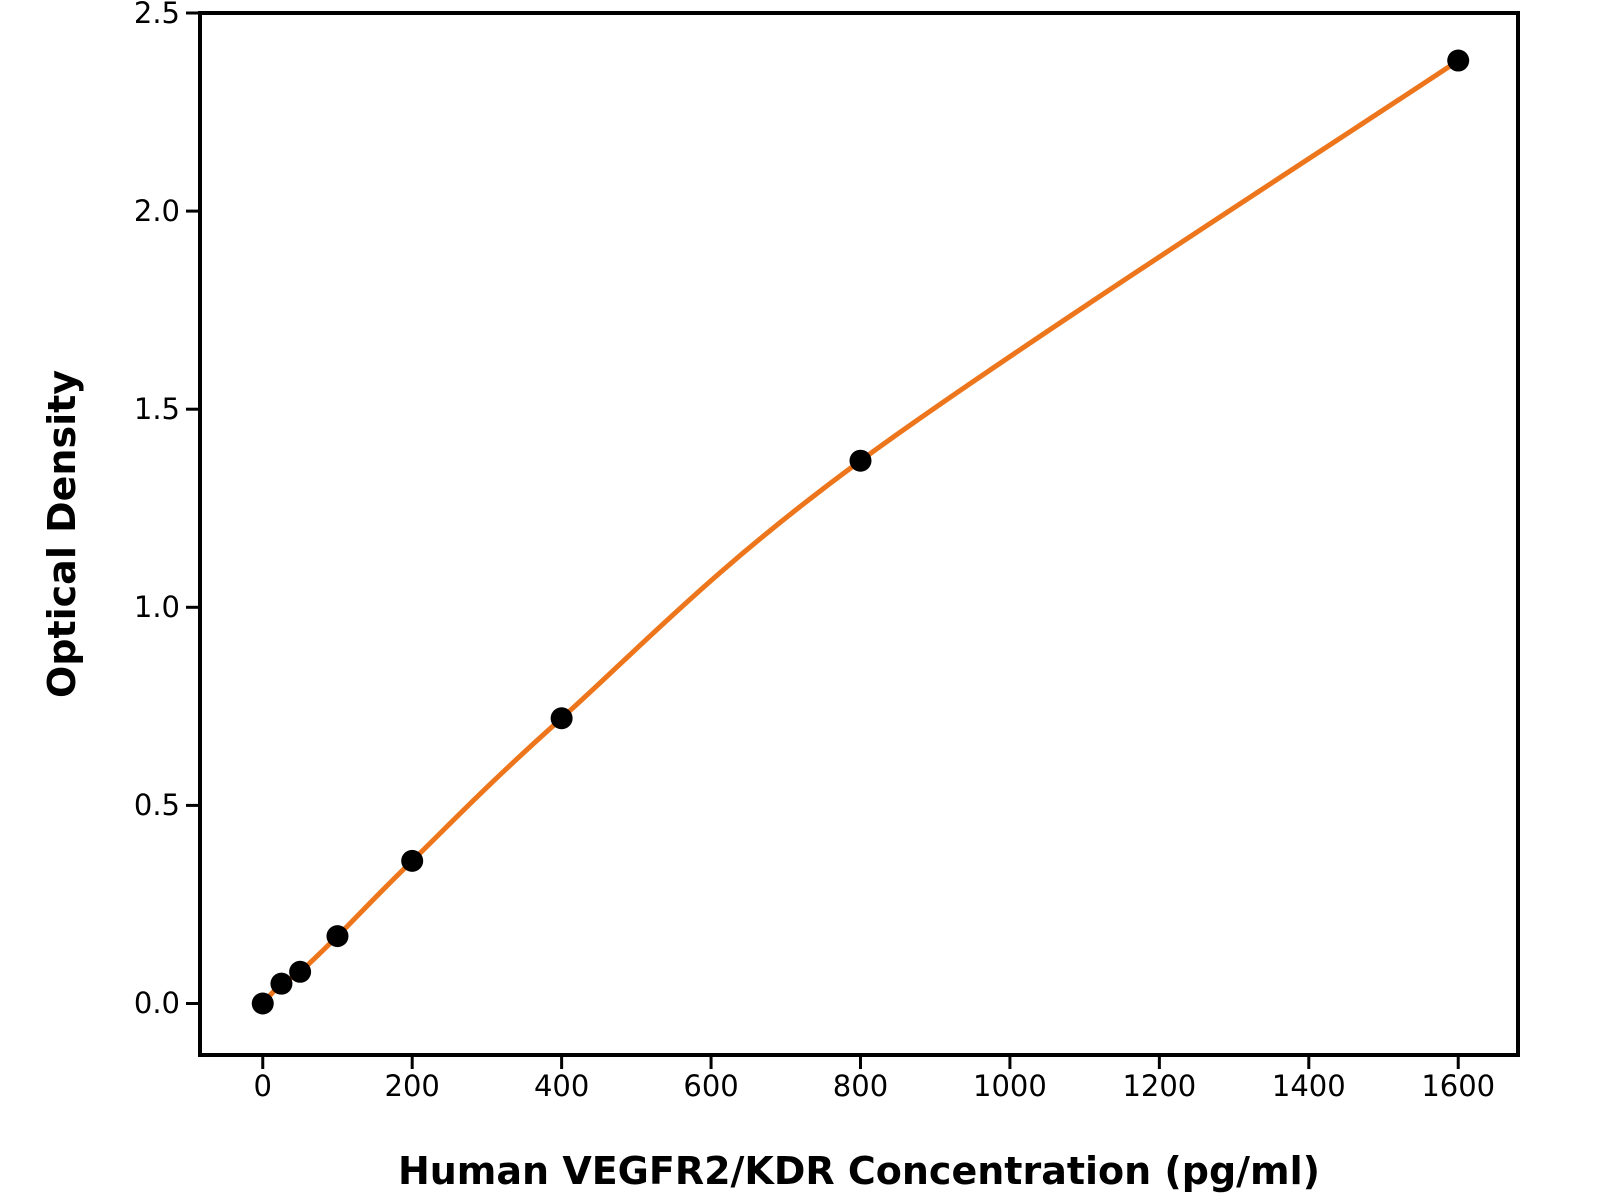 This screenshot has width=1600, height=1200. I want to click on x-tick-label: 600, so click(711, 1086).